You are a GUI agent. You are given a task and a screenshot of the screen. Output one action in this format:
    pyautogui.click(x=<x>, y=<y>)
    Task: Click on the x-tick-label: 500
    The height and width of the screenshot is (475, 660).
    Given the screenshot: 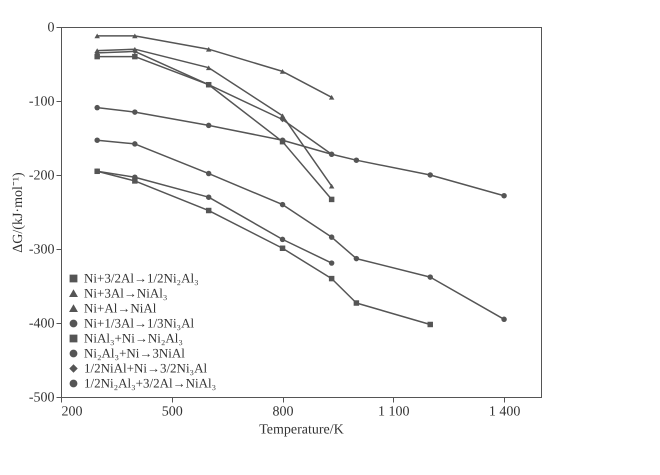 What is the action you would take?
    pyautogui.click(x=172, y=412)
    